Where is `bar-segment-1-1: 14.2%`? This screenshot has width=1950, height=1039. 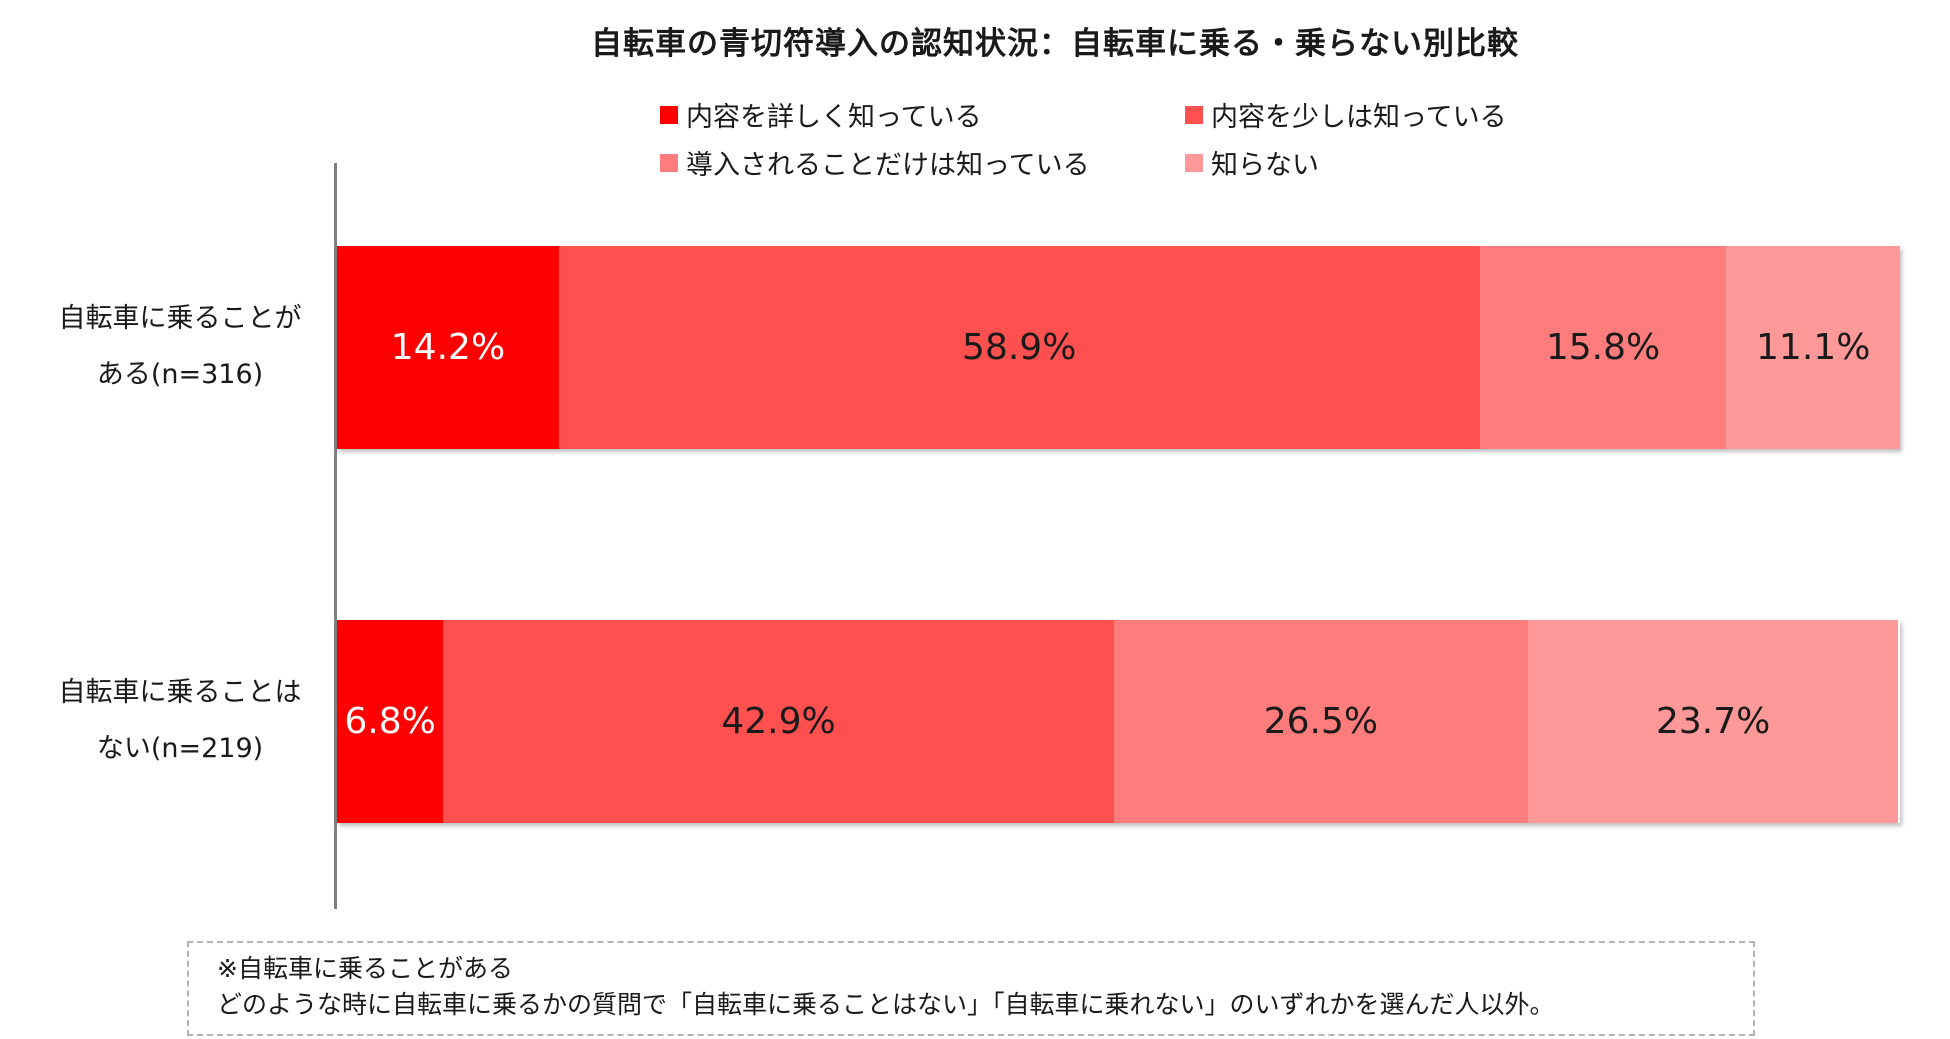
bar-segment-1-1: 14.2% is located at coordinates (448, 347).